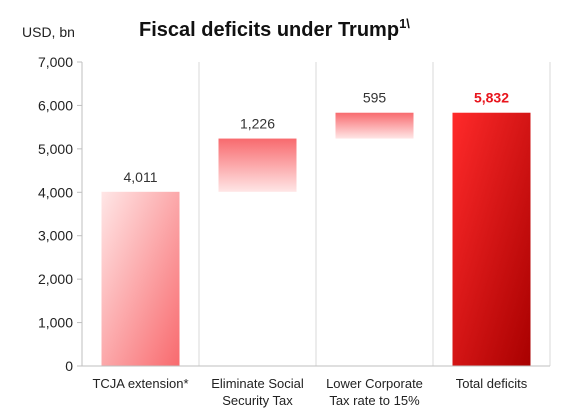 The height and width of the screenshot is (420, 571). I want to click on y-tick-label: 3,000, so click(55, 236).